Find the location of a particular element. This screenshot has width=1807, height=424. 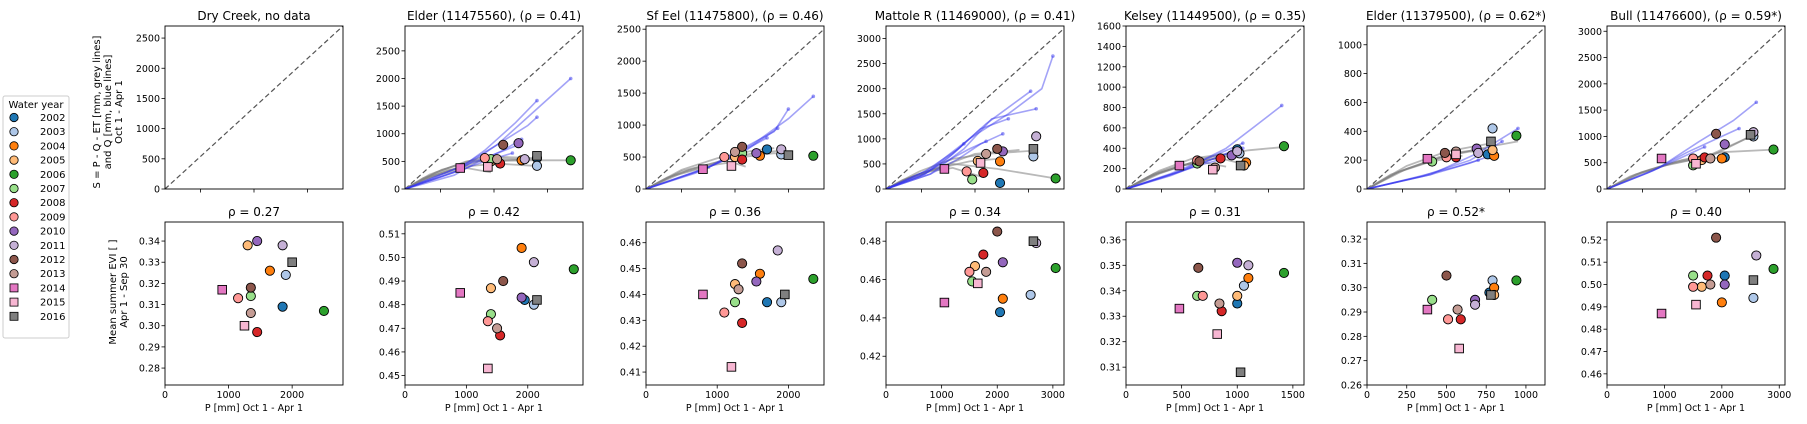

top-ylabel-line-3: Oct 1 - Apr 1 is located at coordinates (119, 112).